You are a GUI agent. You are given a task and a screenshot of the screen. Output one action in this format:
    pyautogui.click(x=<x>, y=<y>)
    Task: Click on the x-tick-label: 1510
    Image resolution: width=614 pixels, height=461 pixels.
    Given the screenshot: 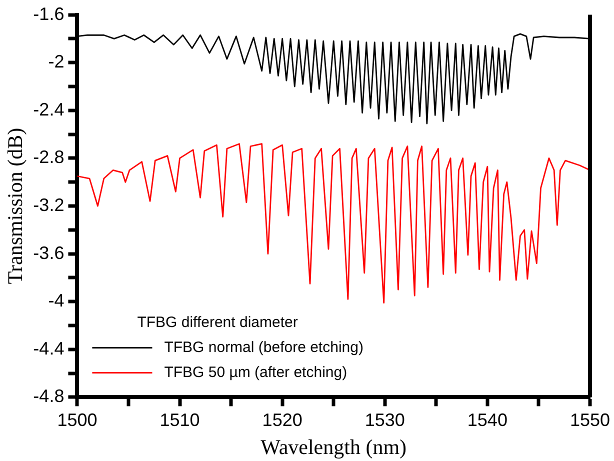 What is the action you would take?
    pyautogui.click(x=180, y=420)
    